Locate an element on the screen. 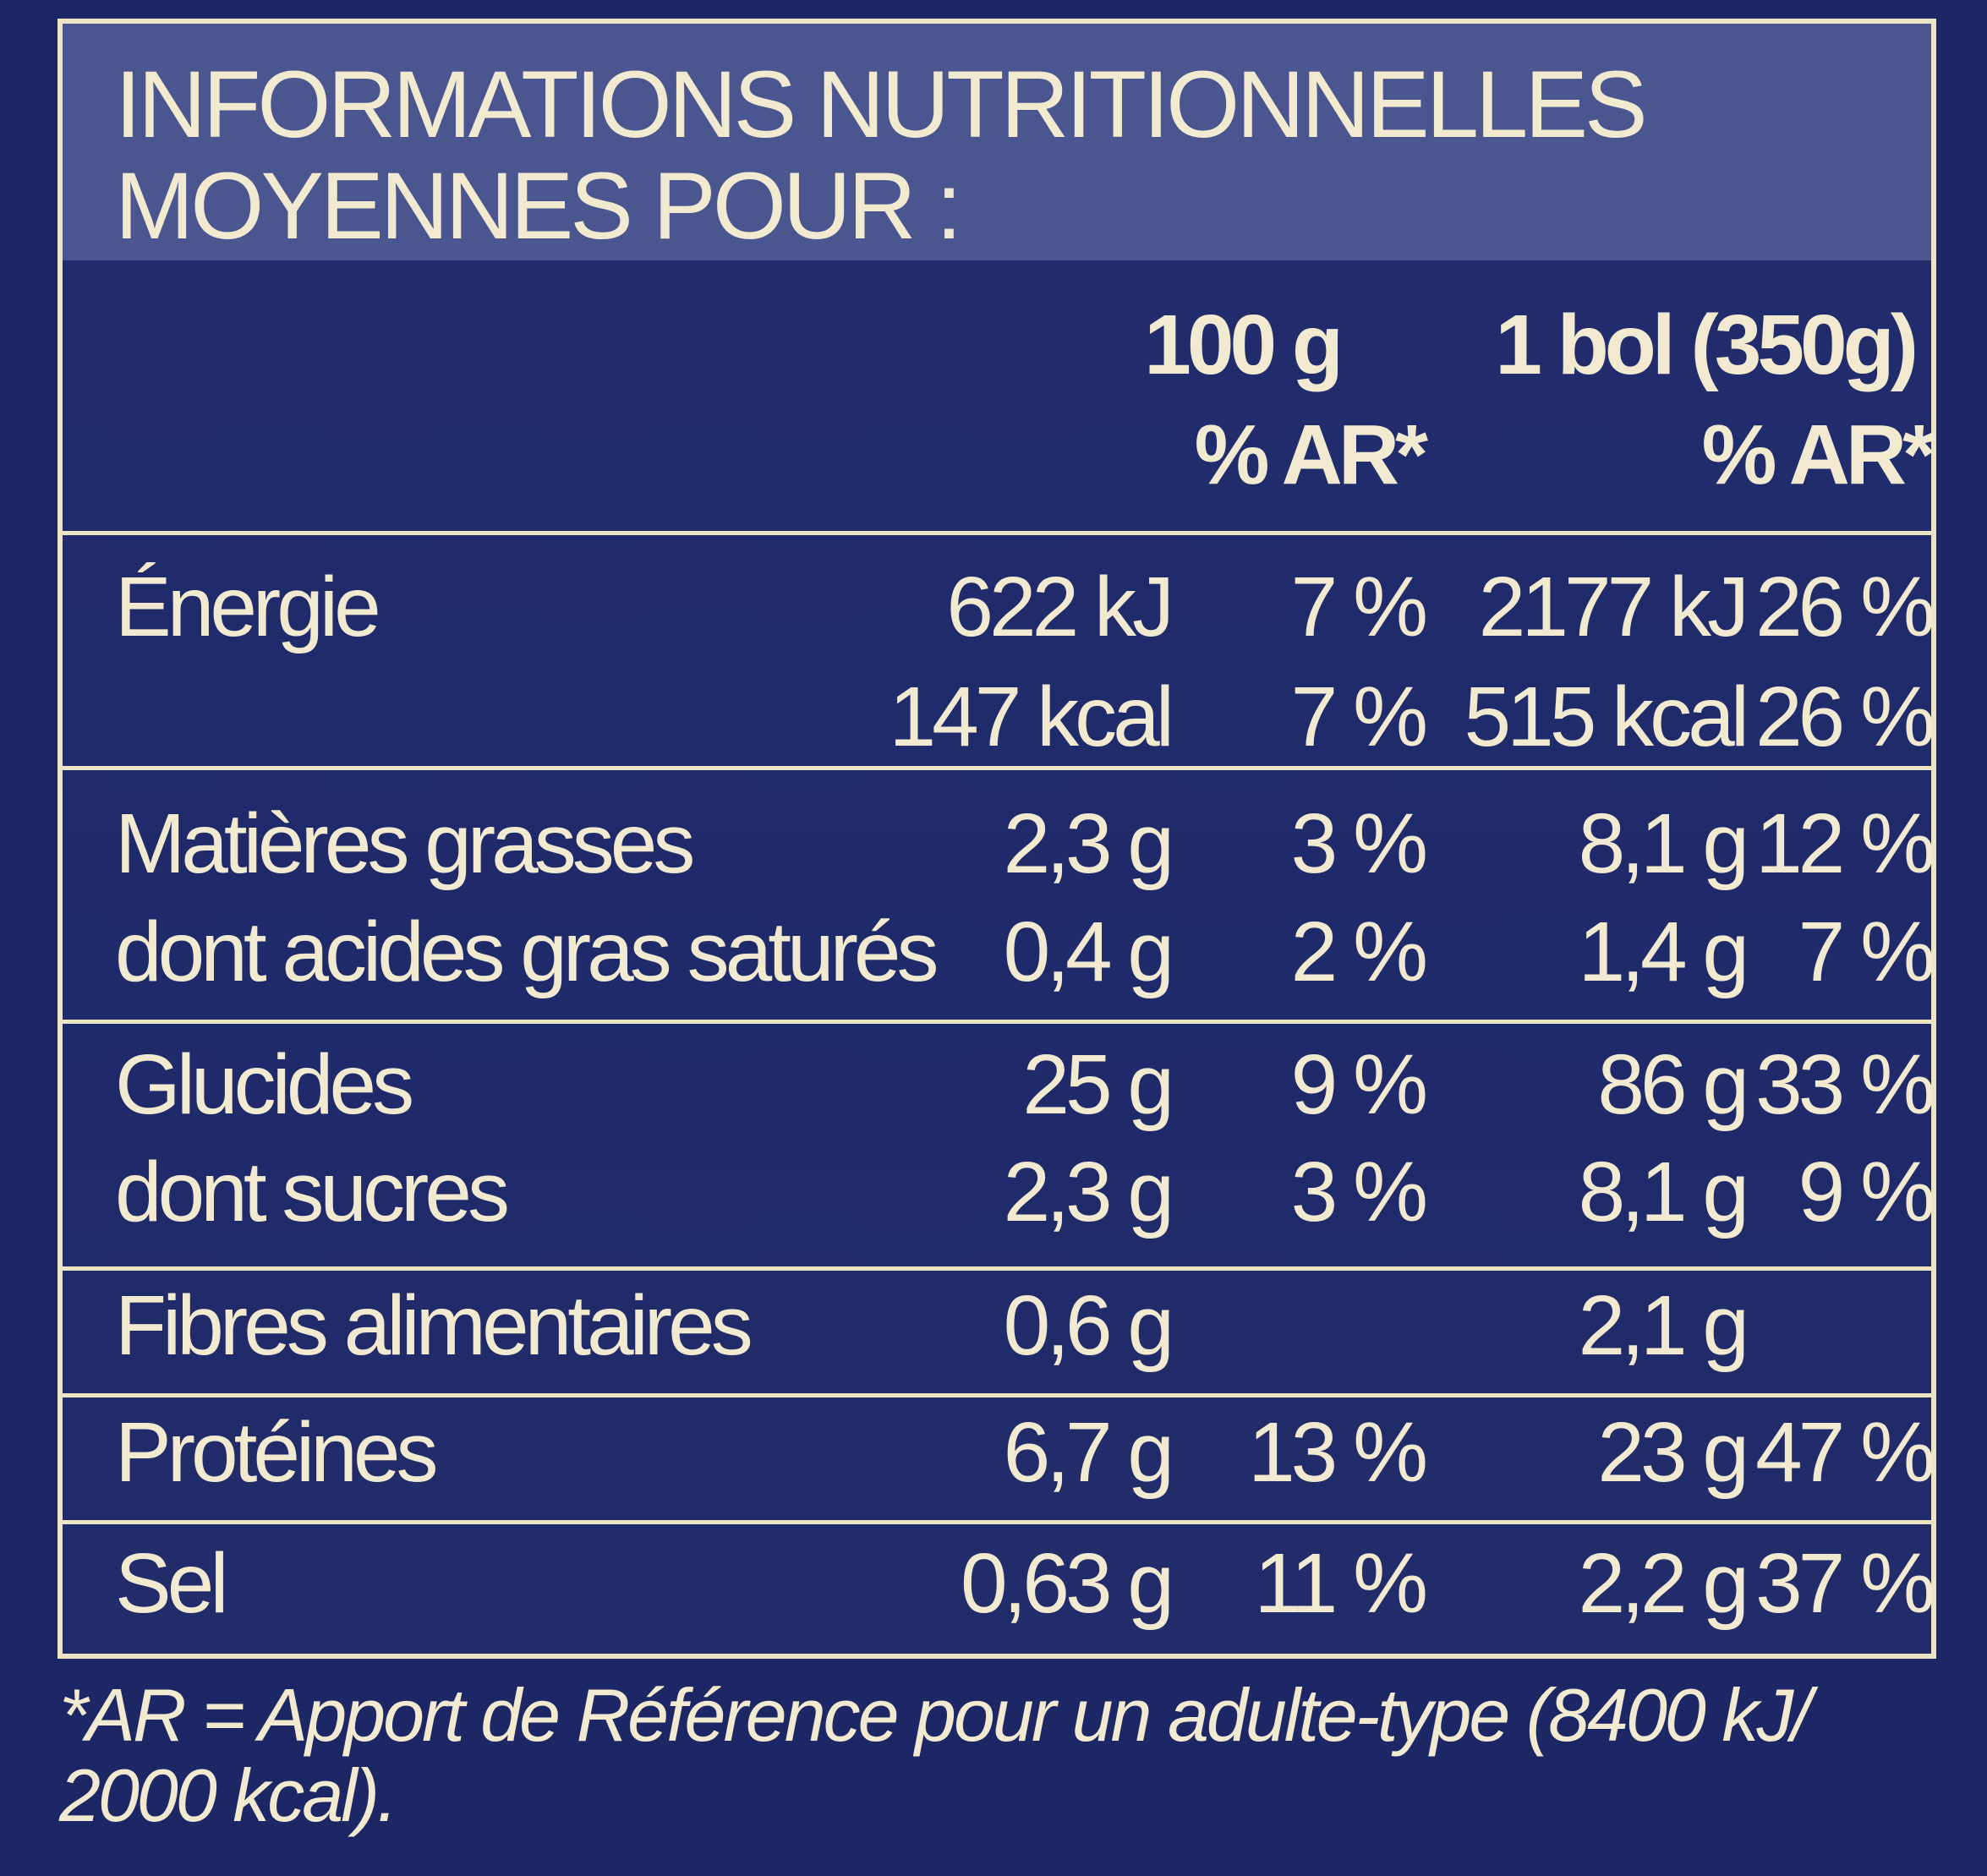 The height and width of the screenshot is (1876, 1987). row-v1: 0,63 g is located at coordinates (1067, 1583).